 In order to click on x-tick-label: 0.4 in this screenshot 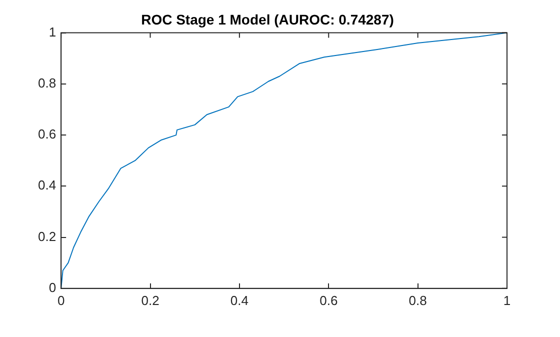, I will do `click(239, 300)`.